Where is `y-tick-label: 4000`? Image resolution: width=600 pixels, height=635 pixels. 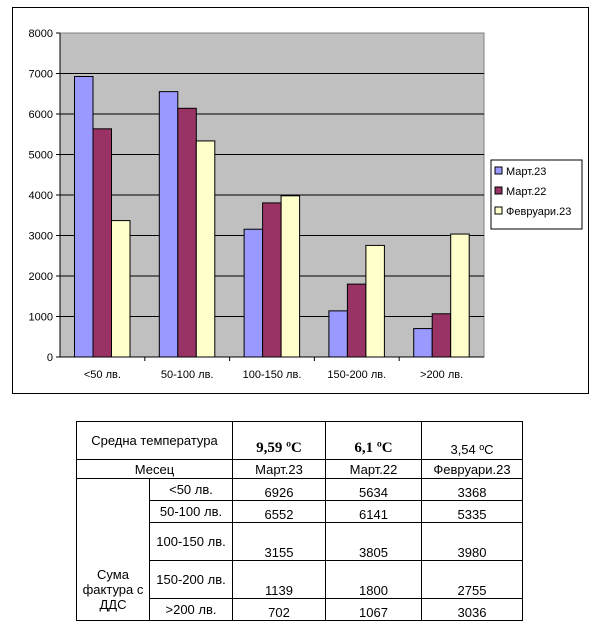
y-tick-label: 4000 is located at coordinates (41, 196).